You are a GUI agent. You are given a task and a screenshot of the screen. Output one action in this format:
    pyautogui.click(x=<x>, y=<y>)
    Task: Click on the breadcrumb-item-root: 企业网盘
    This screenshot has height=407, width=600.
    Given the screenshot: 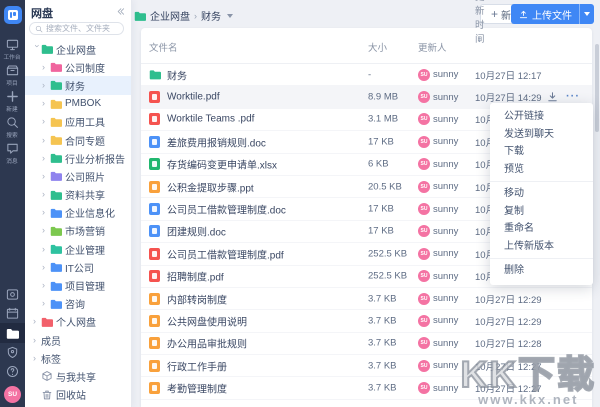 What is the action you would take?
    pyautogui.click(x=170, y=17)
    